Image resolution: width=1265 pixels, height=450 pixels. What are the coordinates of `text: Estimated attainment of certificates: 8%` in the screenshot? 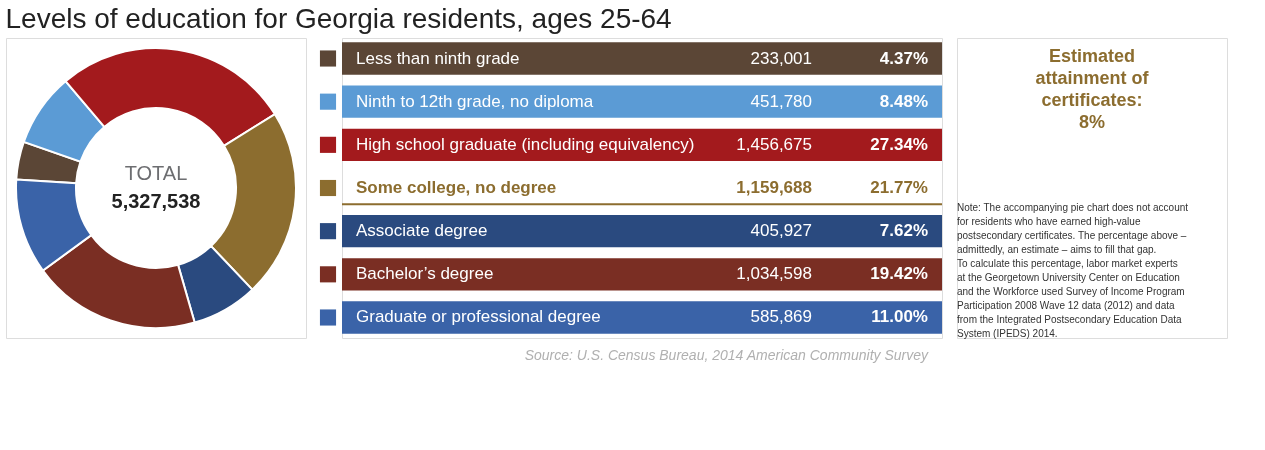 It's located at (1092, 89).